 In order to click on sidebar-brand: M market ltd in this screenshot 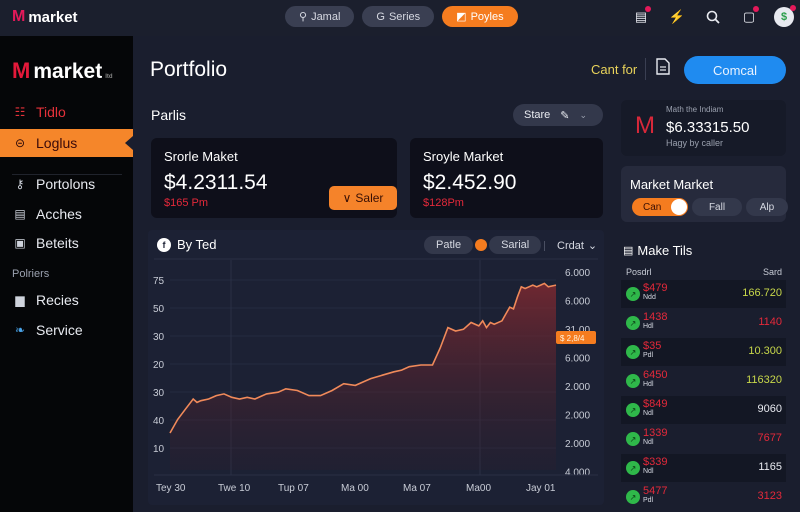, I will do `click(62, 70)`.